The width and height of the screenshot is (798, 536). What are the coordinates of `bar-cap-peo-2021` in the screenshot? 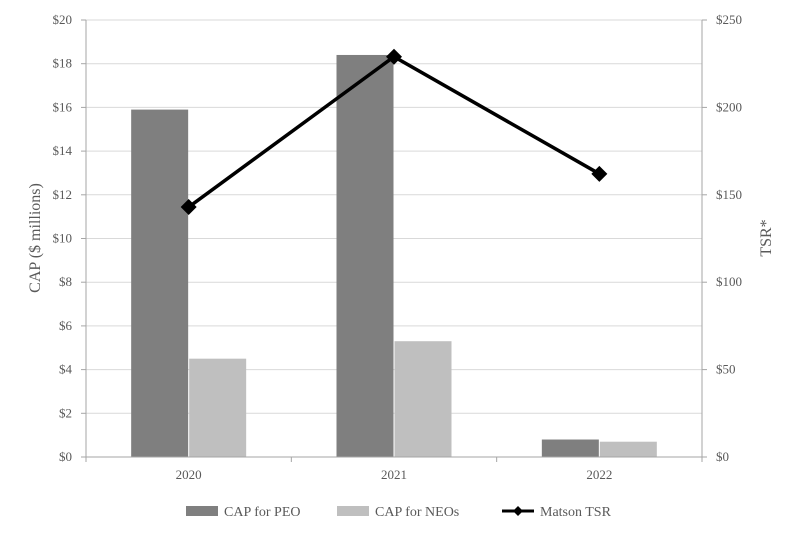 It's located at (365, 256).